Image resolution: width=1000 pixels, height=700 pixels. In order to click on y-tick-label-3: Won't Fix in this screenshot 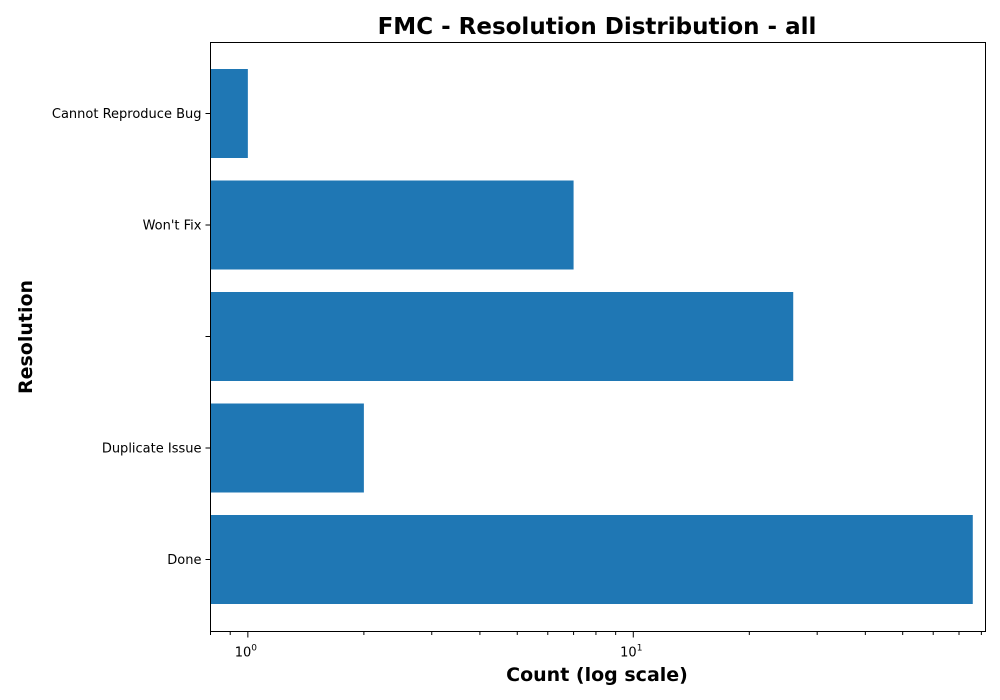, I will do `click(172, 226)`.